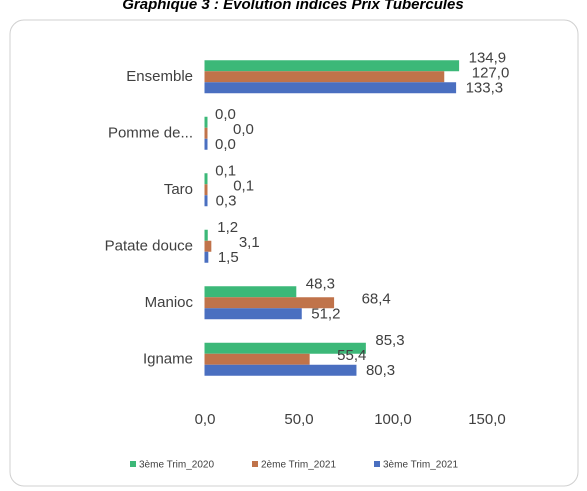  What do you see at coordinates (298, 465) in the screenshot?
I see `legend-label: 2ème Trim_2021` at bounding box center [298, 465].